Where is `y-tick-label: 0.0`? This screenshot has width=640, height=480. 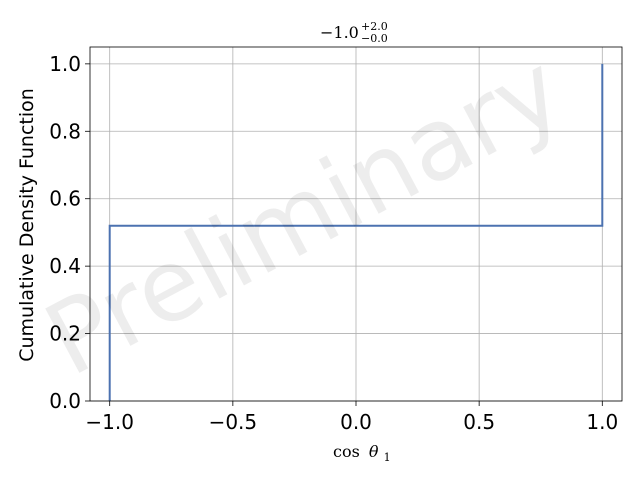 y-tick-label: 0.0 is located at coordinates (65, 401).